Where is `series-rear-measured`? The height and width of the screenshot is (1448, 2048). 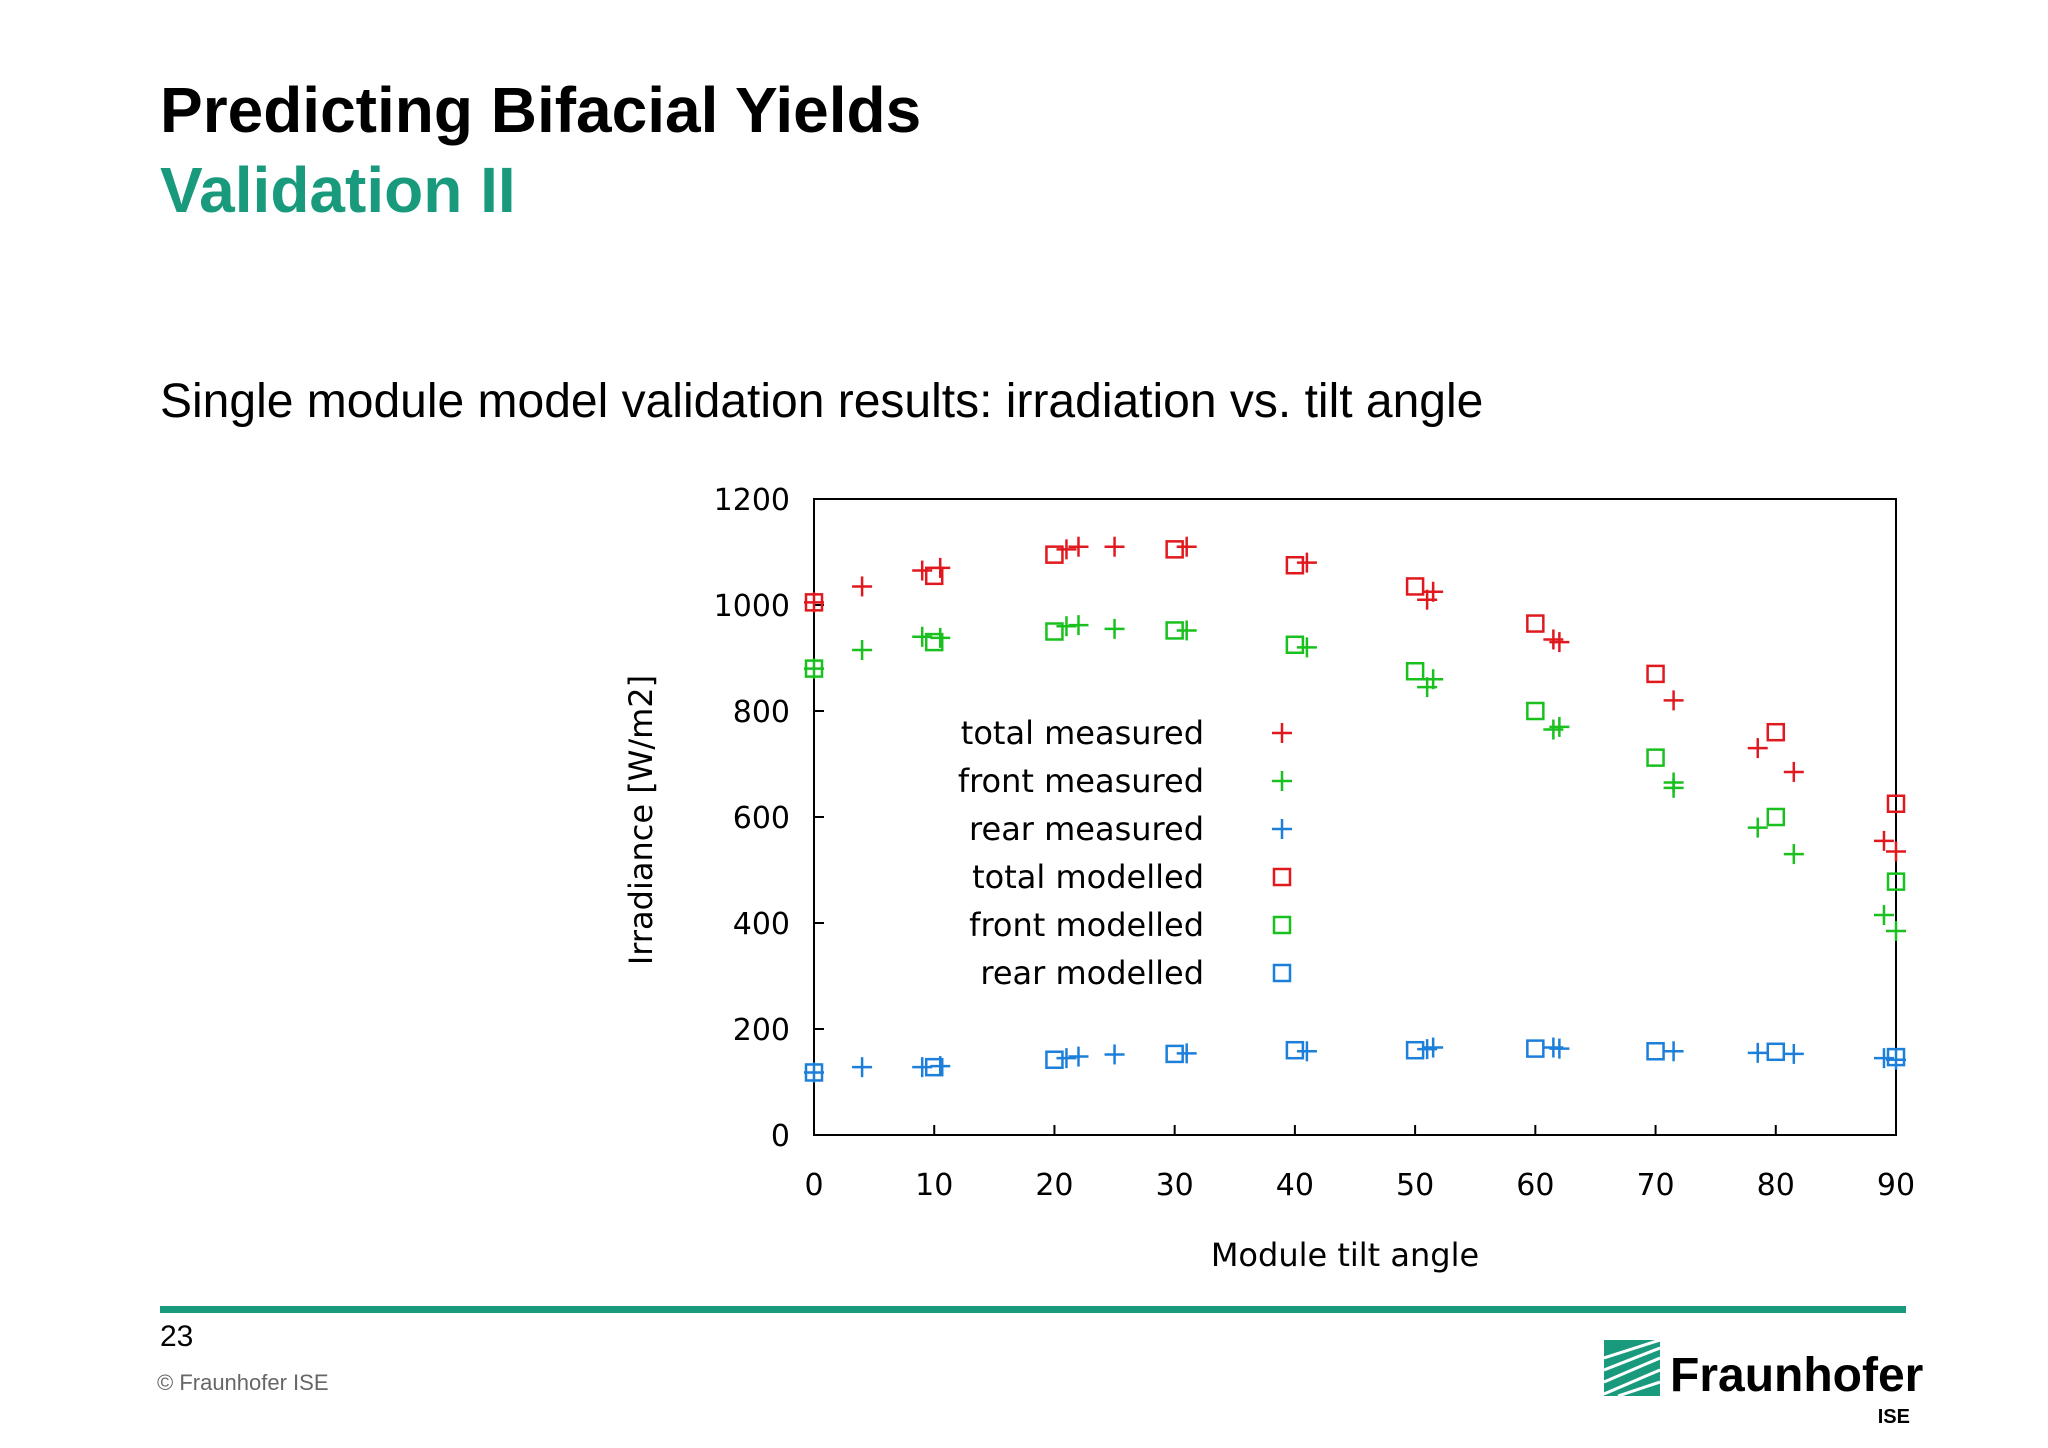
series-rear-measured is located at coordinates (1355, 1060).